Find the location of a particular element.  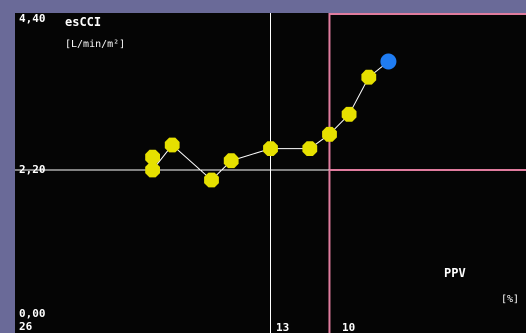

y-min-label: 0,00 is located at coordinates (32, 313).